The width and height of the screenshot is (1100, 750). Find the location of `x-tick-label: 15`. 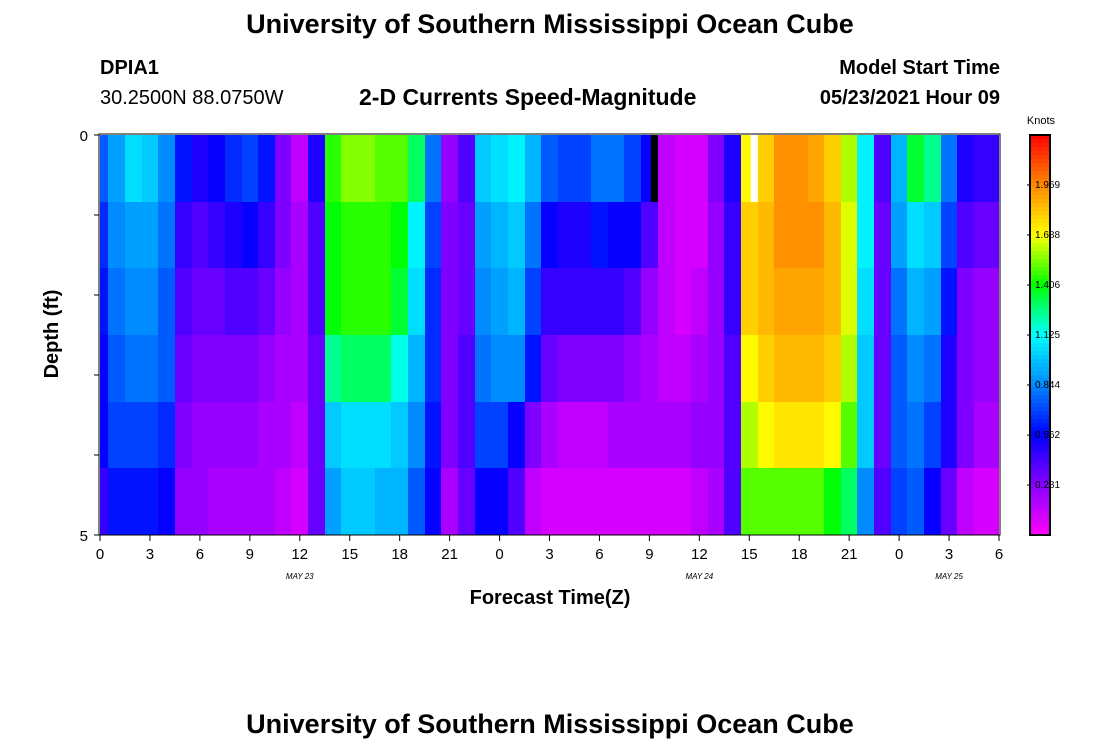

x-tick-label: 15 is located at coordinates (749, 554).